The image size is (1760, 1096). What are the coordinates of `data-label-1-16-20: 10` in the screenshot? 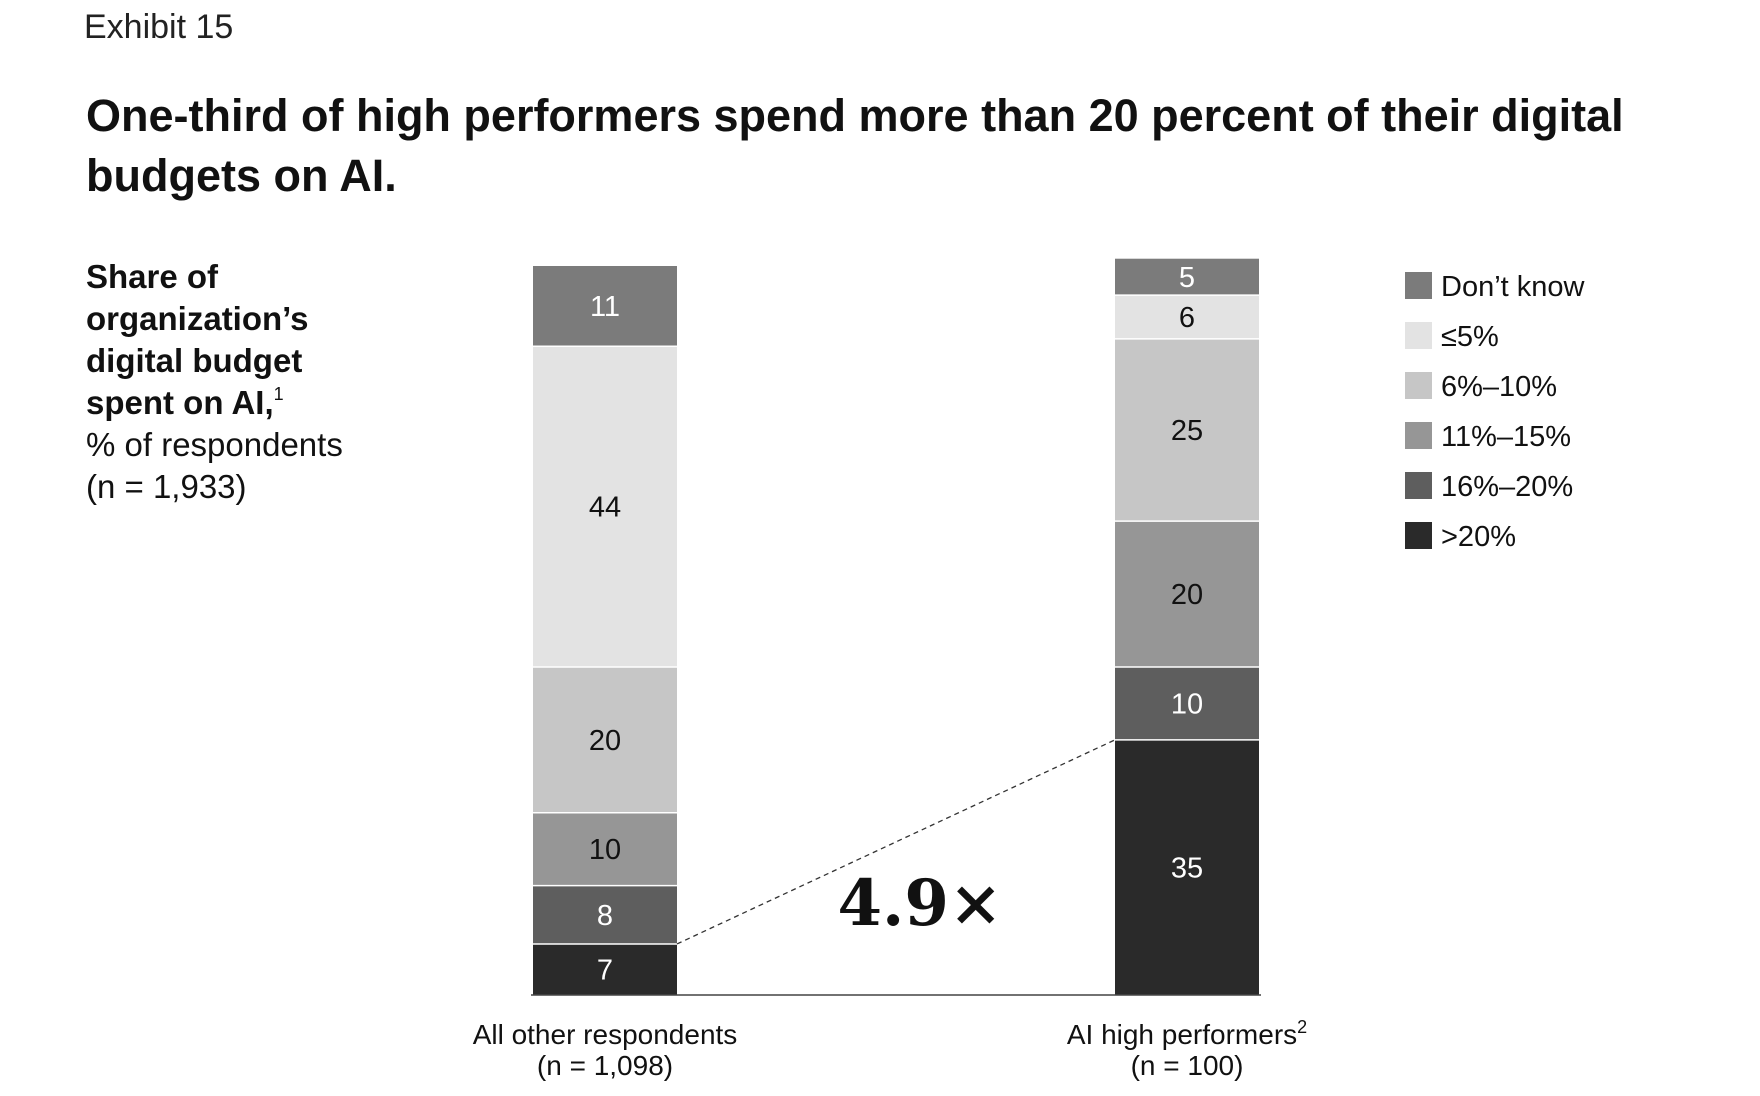 It's located at (1187, 704).